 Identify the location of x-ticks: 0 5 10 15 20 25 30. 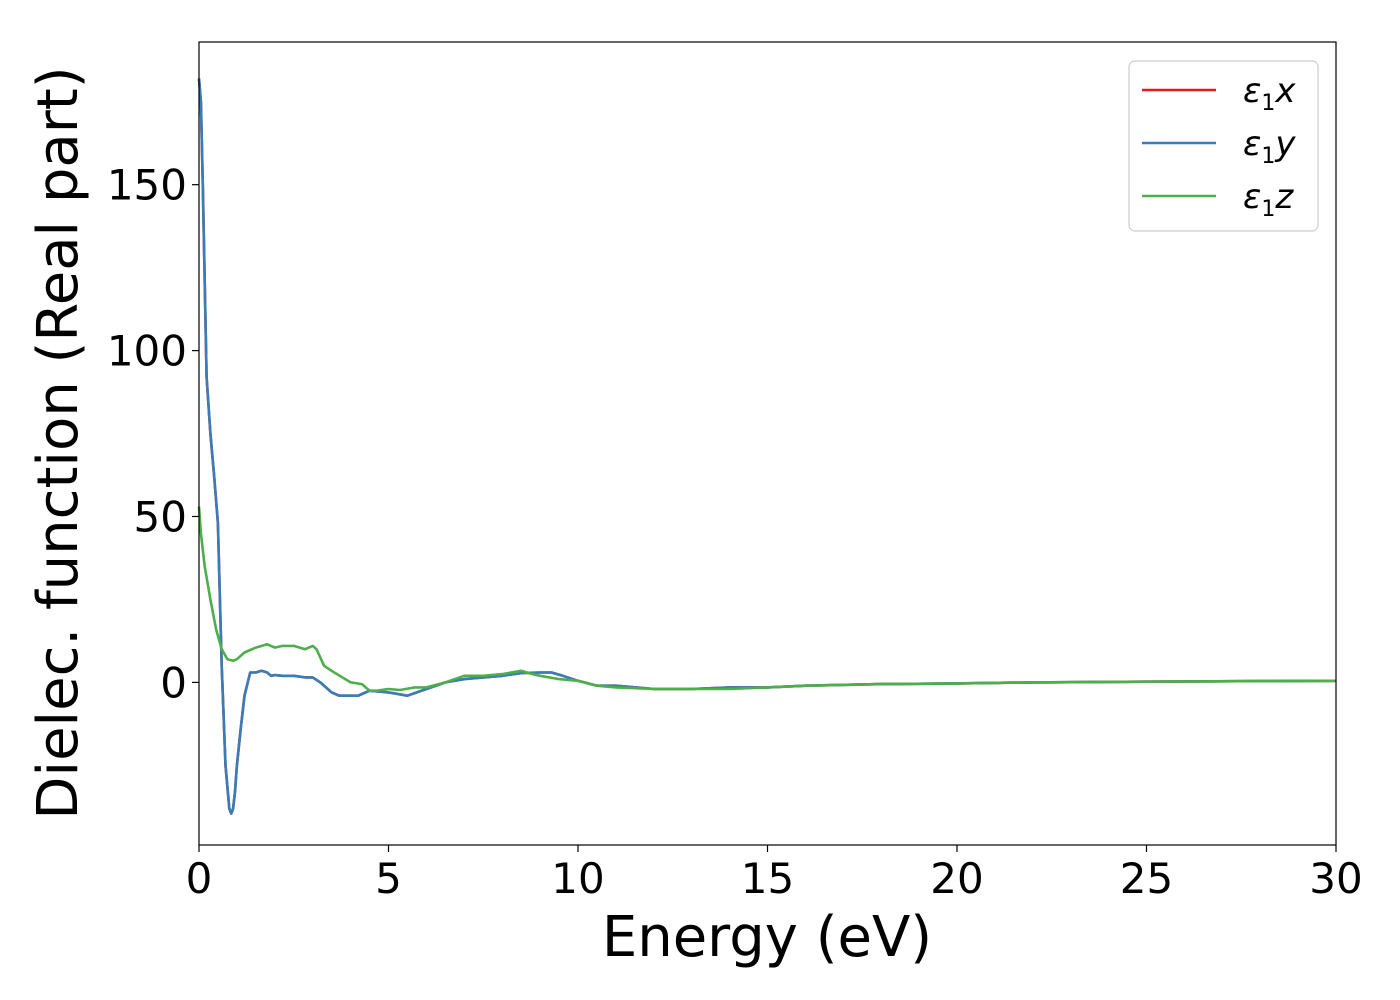
(774, 874).